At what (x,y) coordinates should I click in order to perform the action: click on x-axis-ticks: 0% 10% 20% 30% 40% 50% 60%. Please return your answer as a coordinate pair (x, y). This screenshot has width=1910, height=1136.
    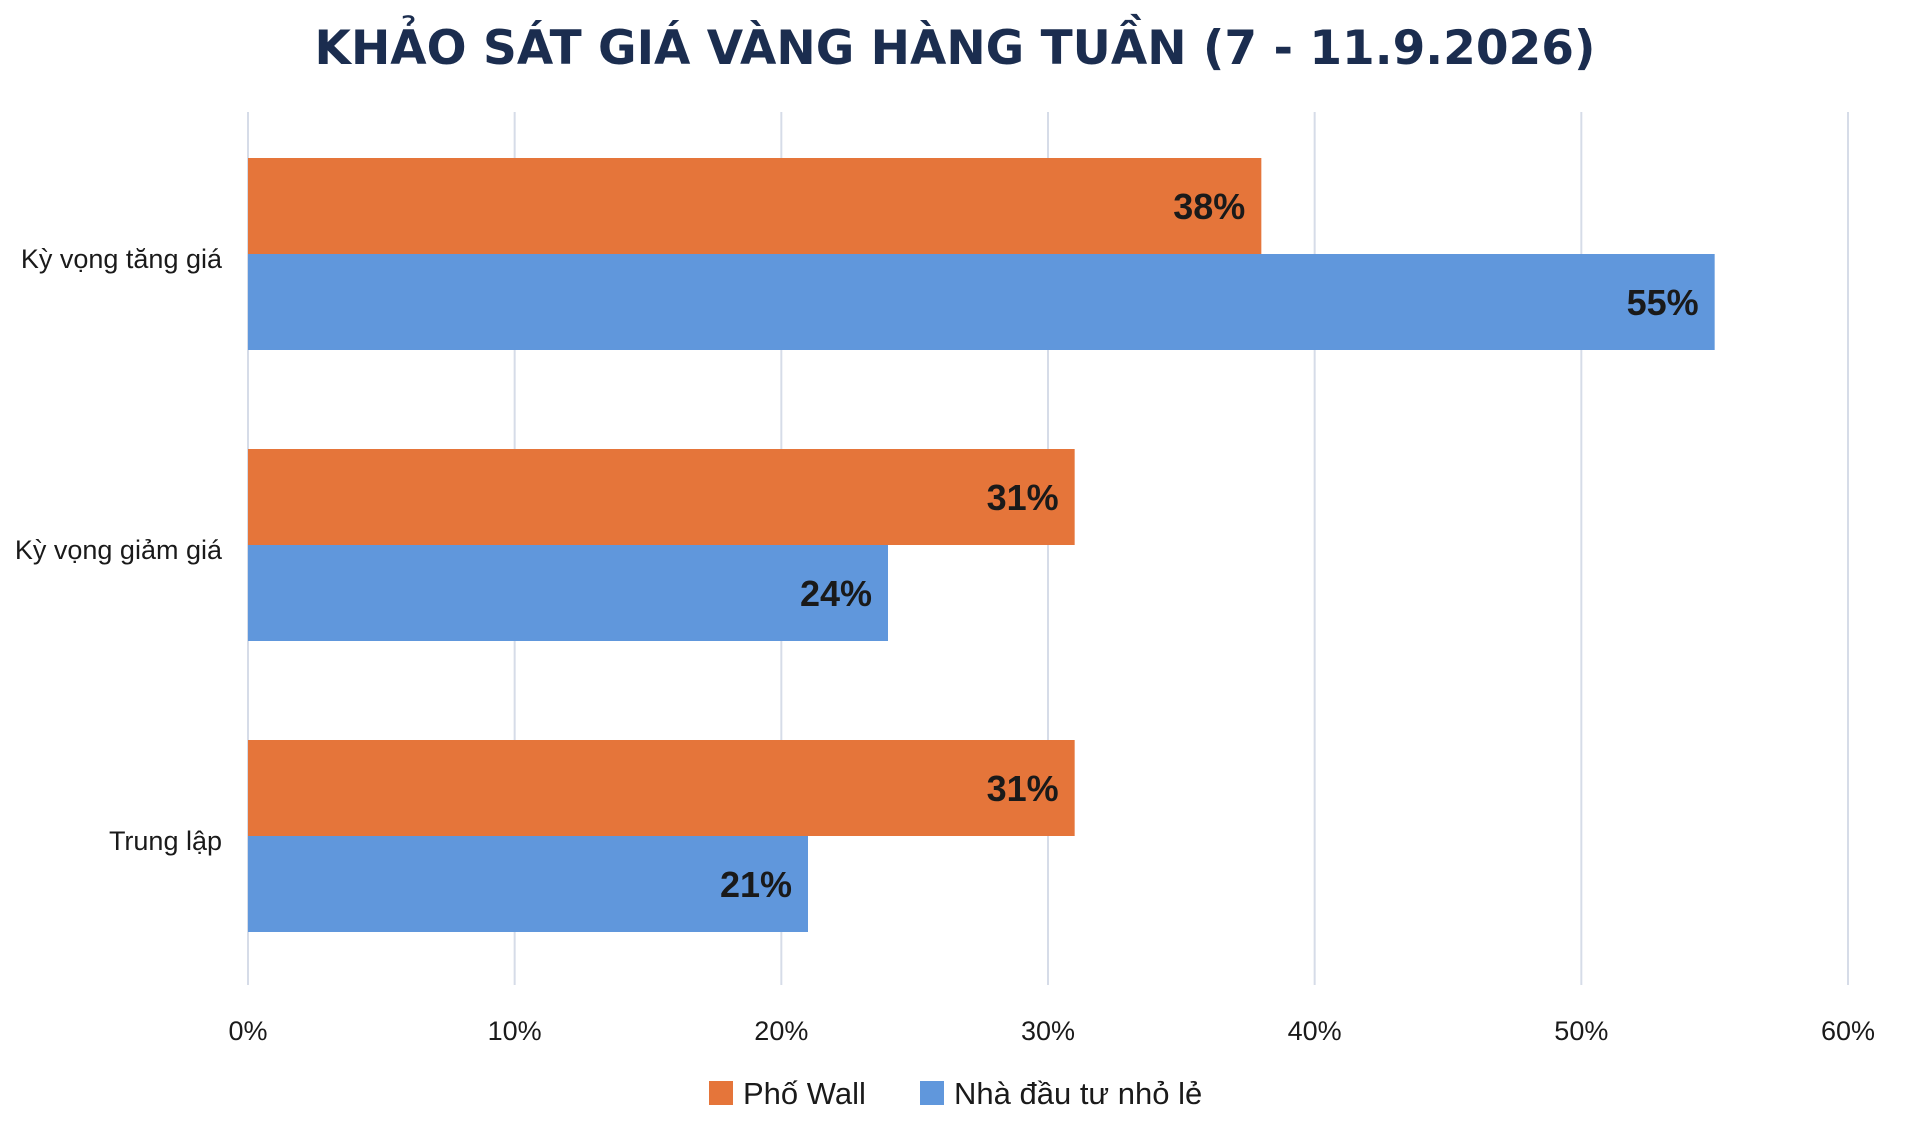
    Looking at the image, I should click on (1051, 1031).